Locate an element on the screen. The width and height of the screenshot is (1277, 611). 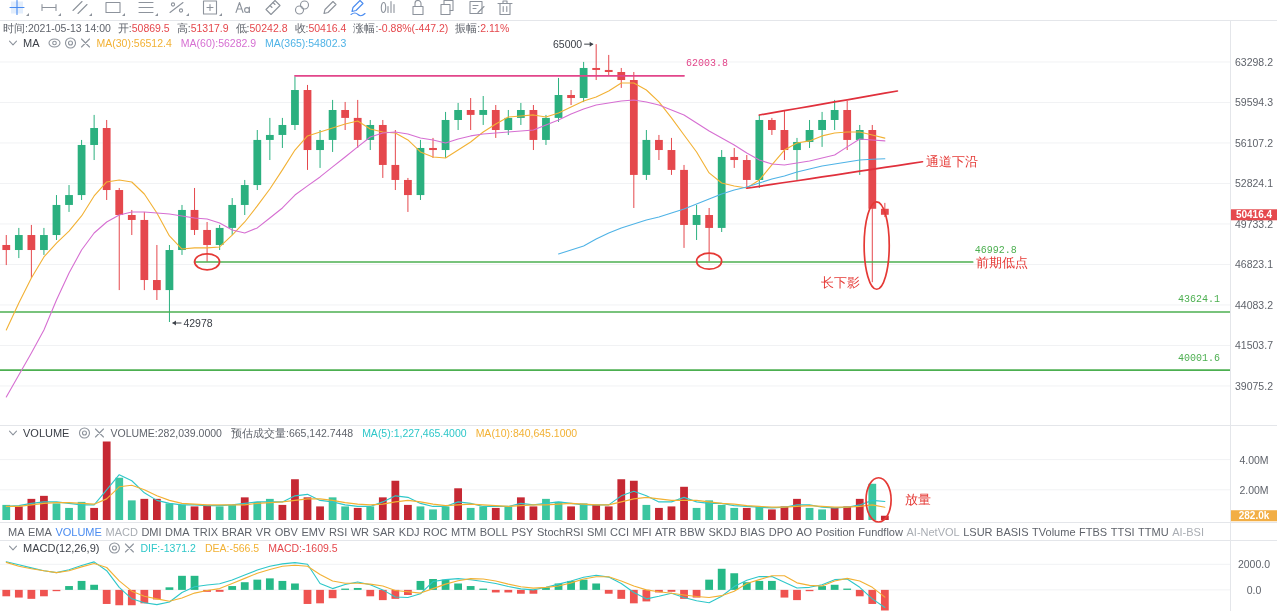
tab-label: ATR is located at coordinates (666, 531).